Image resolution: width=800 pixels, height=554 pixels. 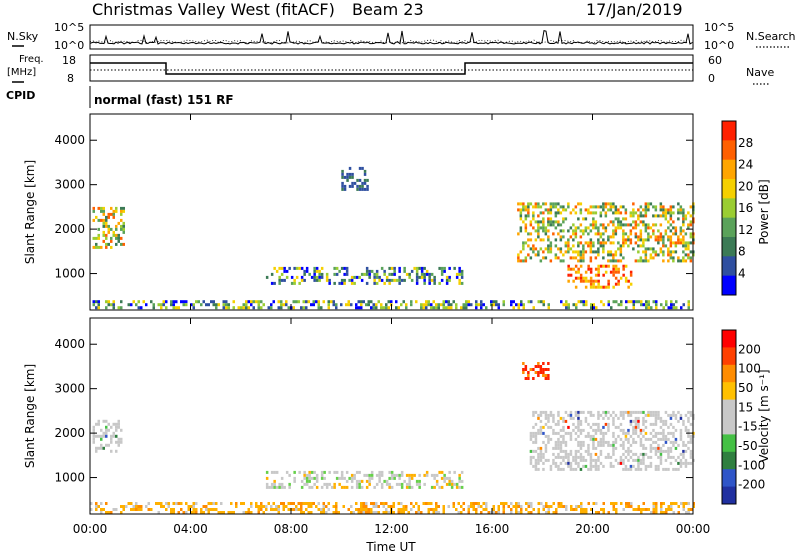 I want to click on nave-label: Nave, so click(x=760, y=72).